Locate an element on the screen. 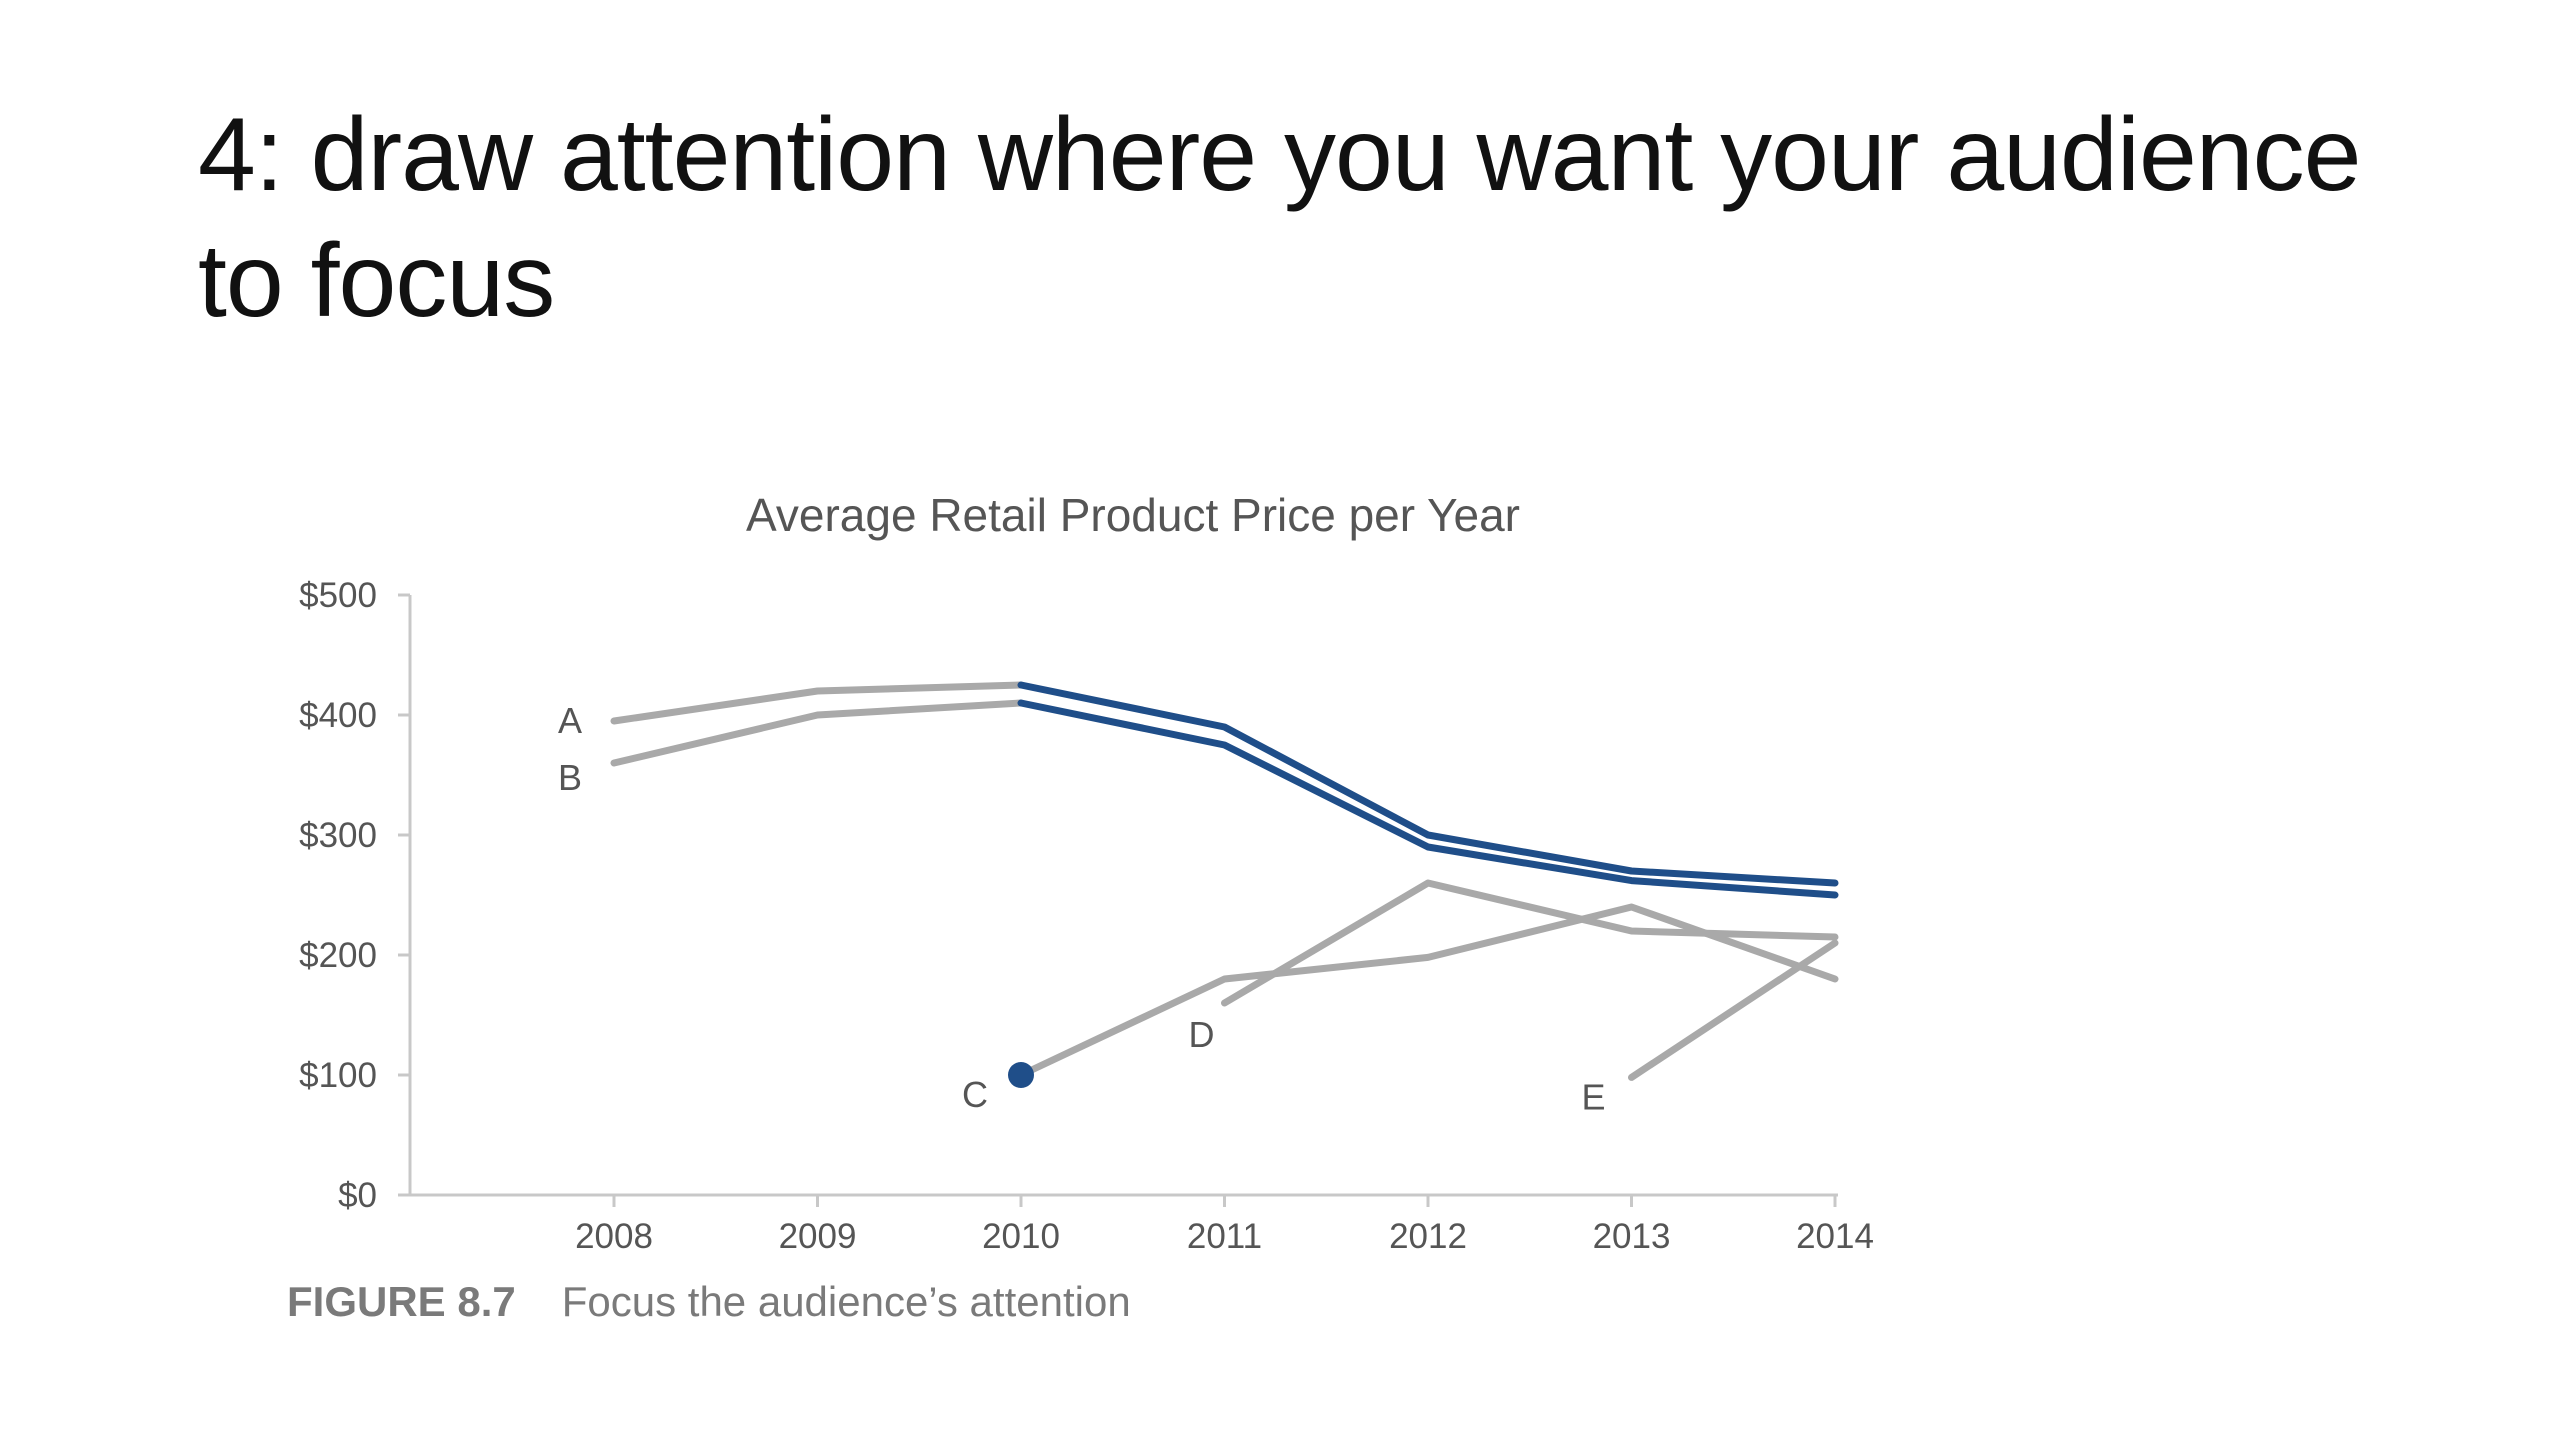 This screenshot has width=2560, height=1440. x-tick-label: 2013 is located at coordinates (1632, 1236).